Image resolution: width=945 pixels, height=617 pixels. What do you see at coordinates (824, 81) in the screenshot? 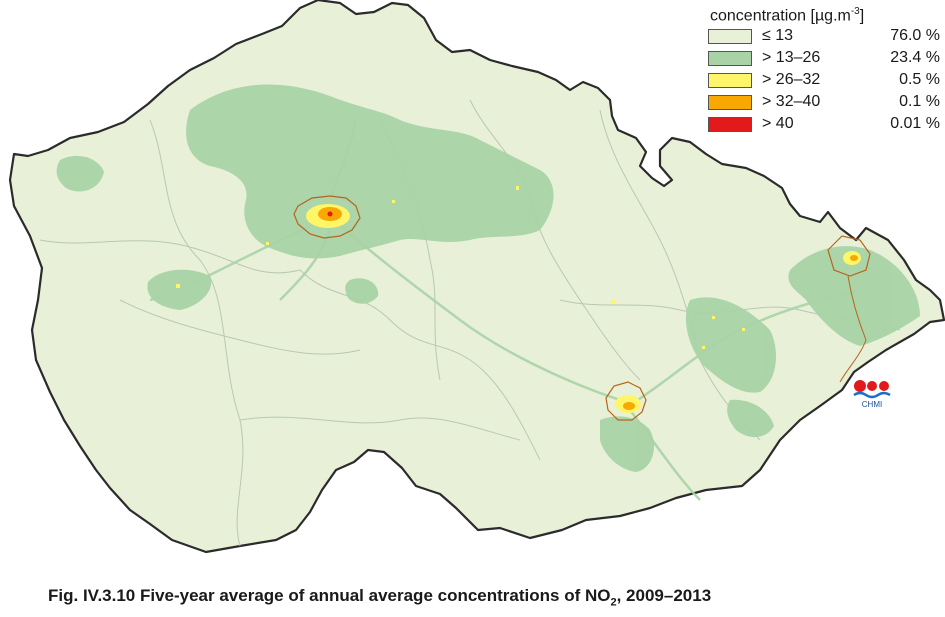
I see `legend-item: > 26–32 0.5 %` at bounding box center [824, 81].